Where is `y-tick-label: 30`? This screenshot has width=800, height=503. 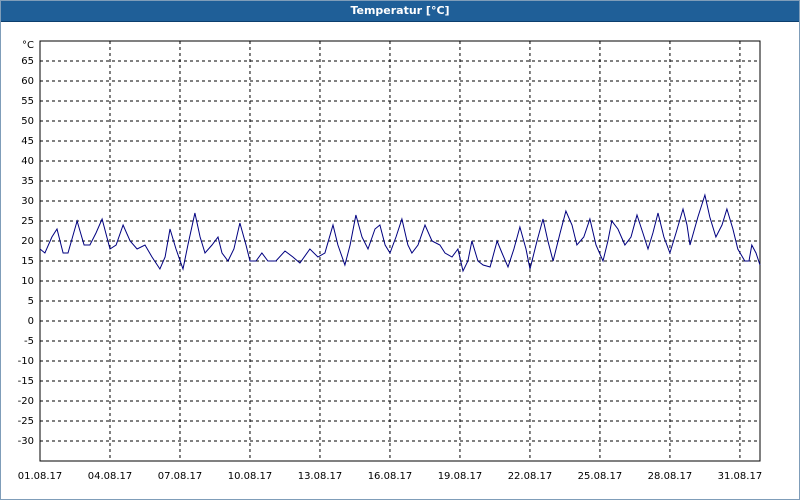
y-tick-label: 30 is located at coordinates (27, 201).